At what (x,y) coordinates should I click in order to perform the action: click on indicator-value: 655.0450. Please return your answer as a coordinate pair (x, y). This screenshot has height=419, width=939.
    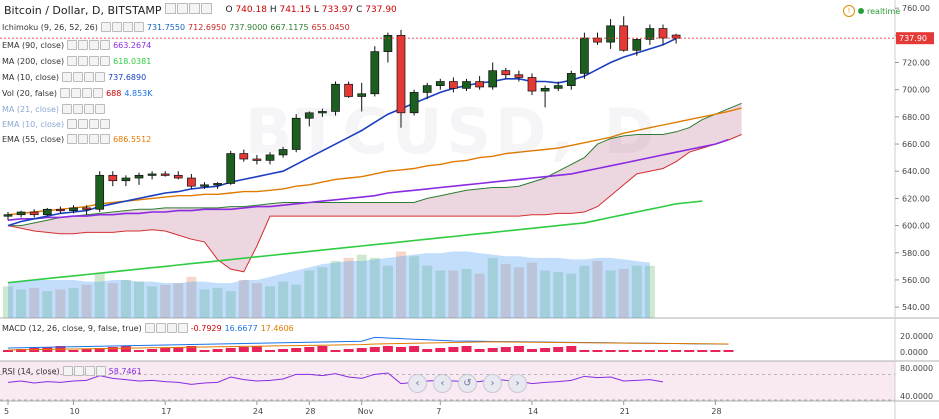
    Looking at the image, I should click on (330, 27).